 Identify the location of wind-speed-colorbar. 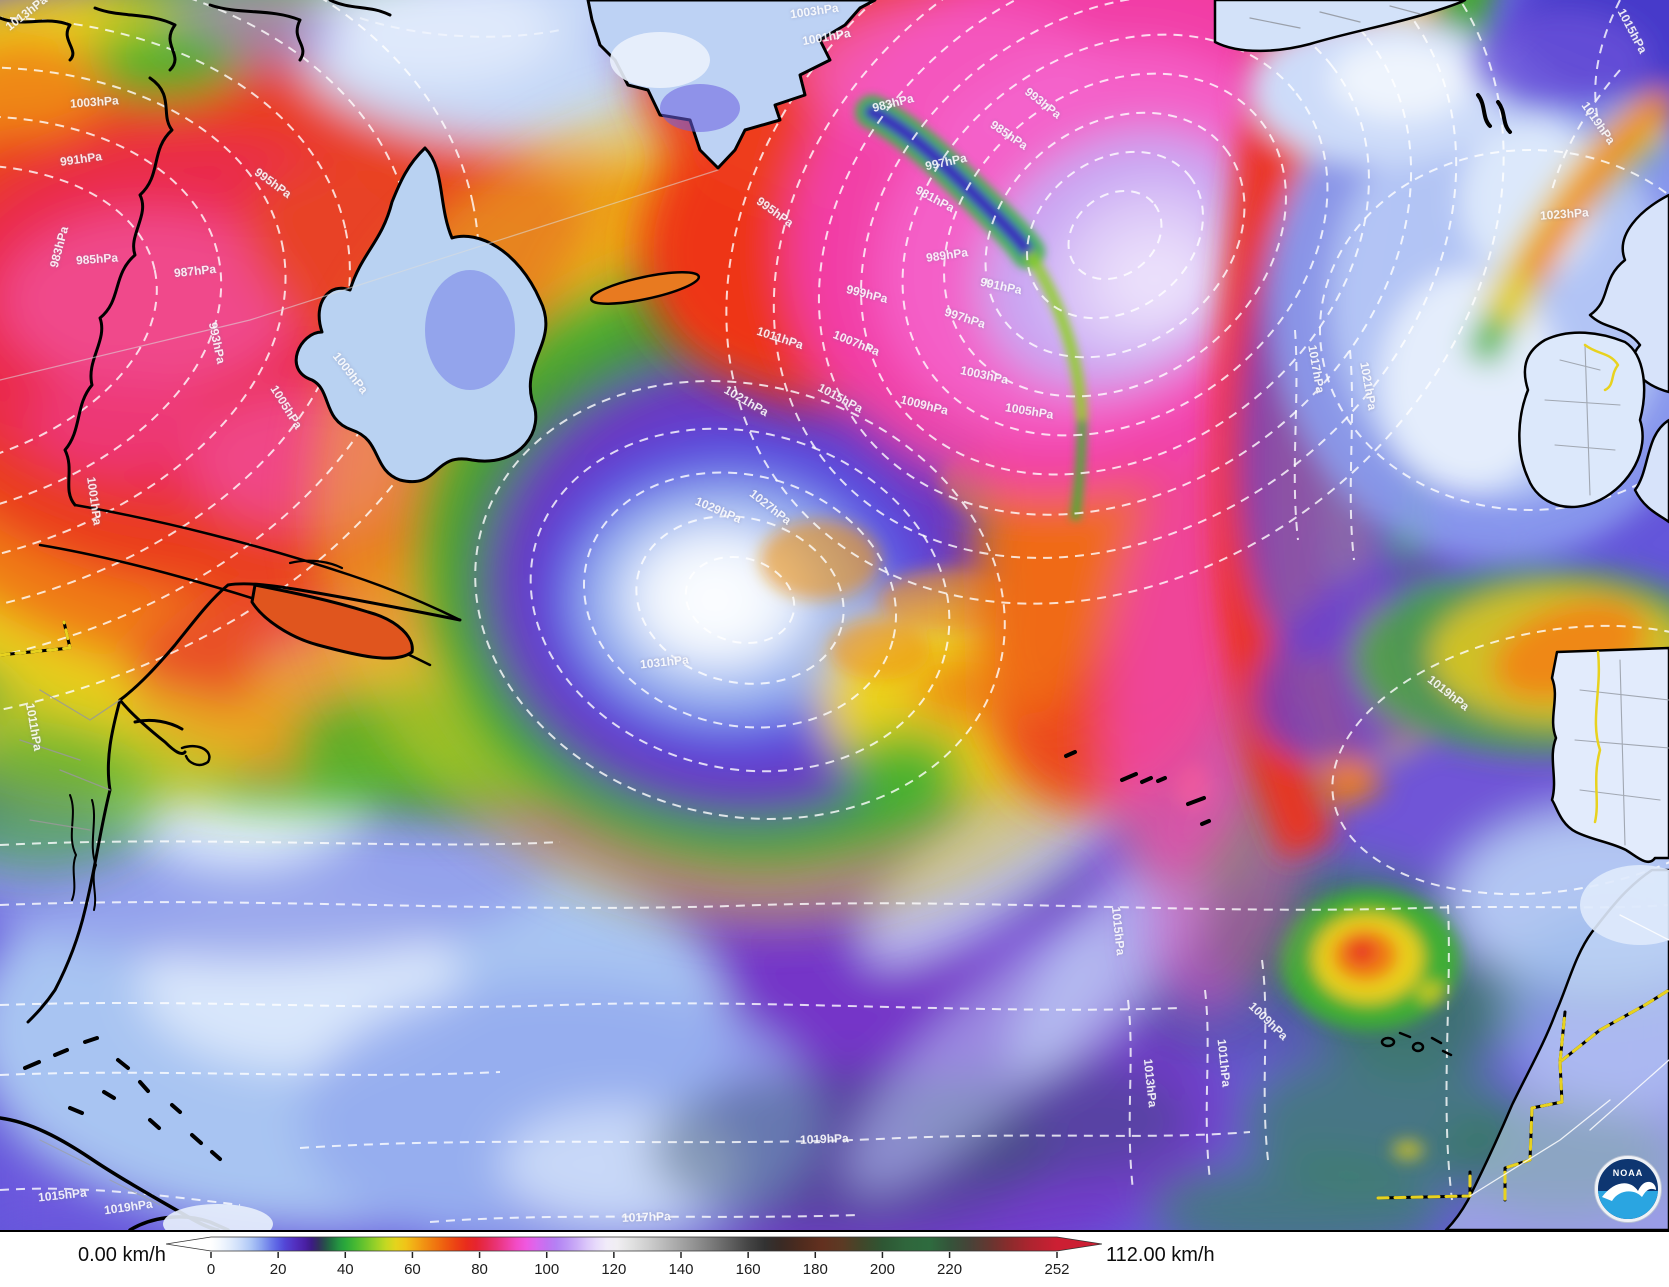
(634, 1247).